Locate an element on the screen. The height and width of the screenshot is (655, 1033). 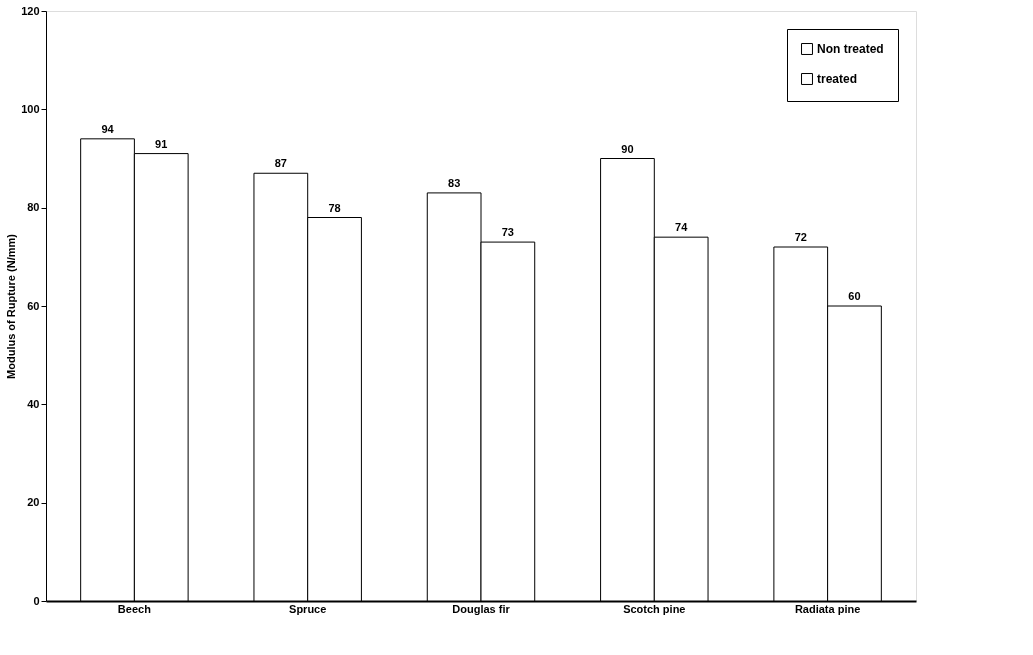
data-label: 87 is located at coordinates (280, 163).